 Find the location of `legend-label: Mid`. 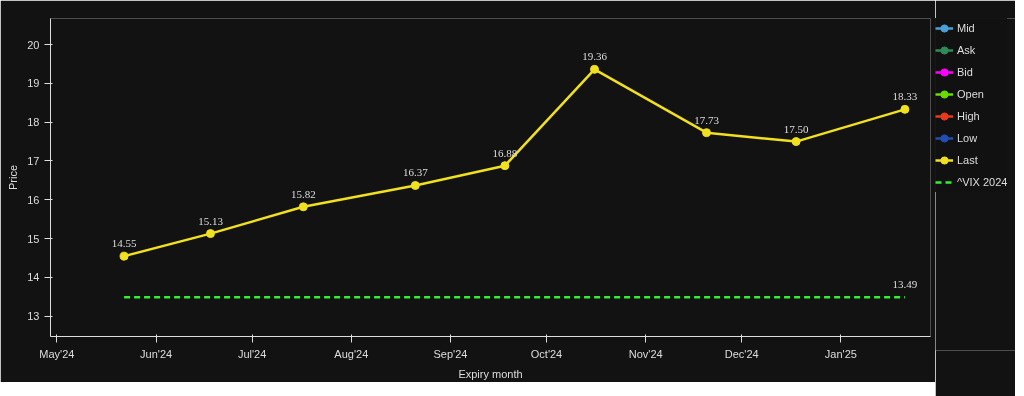

legend-label: Mid is located at coordinates (966, 28).